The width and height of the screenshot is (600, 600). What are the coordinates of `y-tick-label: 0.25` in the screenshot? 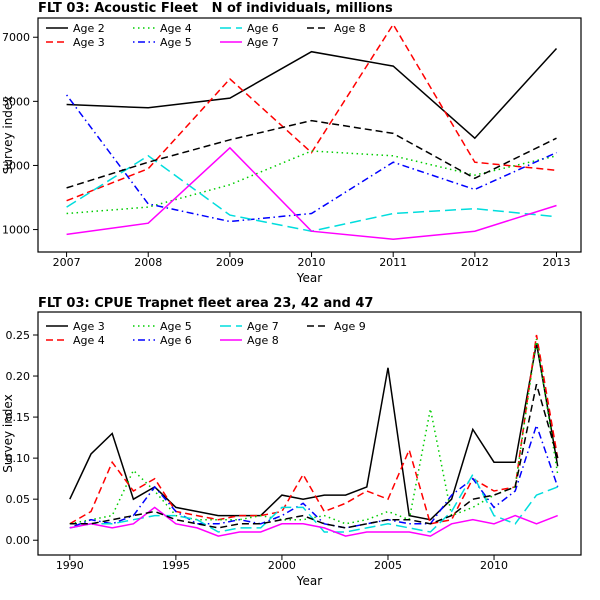 It's located at (18, 335).